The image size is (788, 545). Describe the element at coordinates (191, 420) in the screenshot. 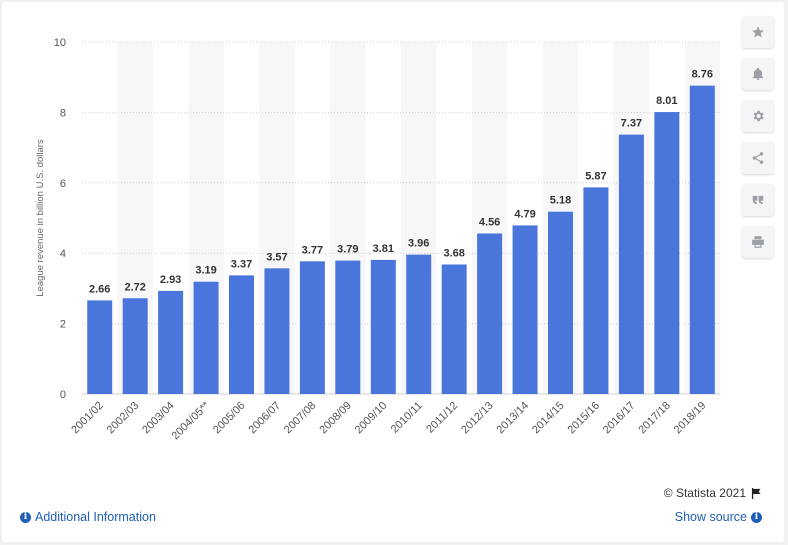

I see `x-tick-label: 2004/05**` at that location.